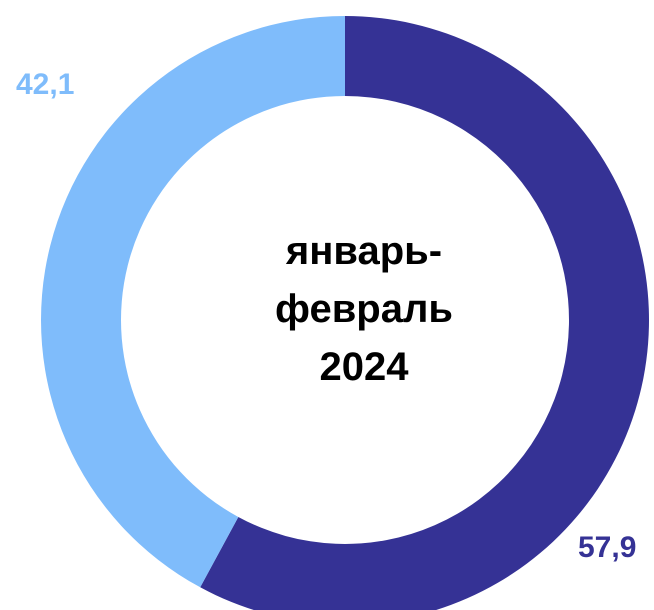  What do you see at coordinates (364, 251) in the screenshot?
I see `center-title-line-1: январь-` at bounding box center [364, 251].